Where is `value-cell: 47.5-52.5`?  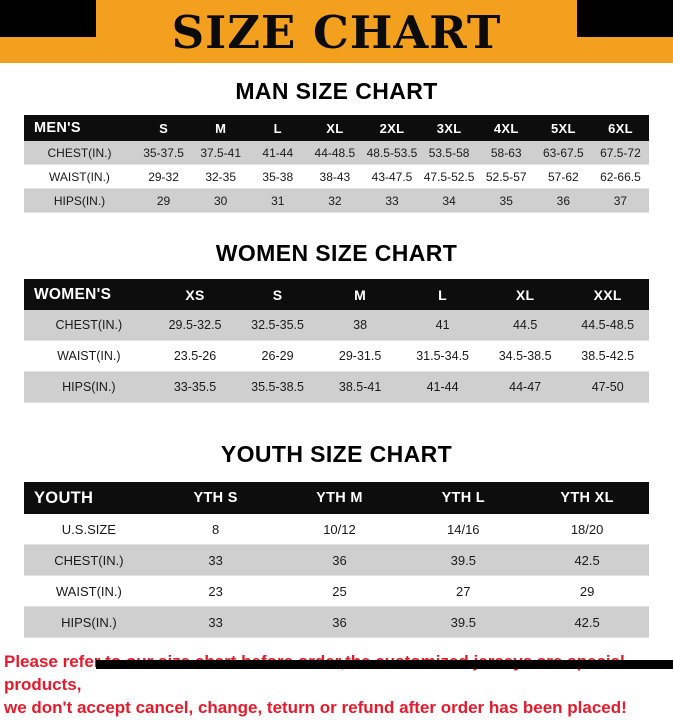 value-cell: 47.5-52.5 is located at coordinates (449, 176).